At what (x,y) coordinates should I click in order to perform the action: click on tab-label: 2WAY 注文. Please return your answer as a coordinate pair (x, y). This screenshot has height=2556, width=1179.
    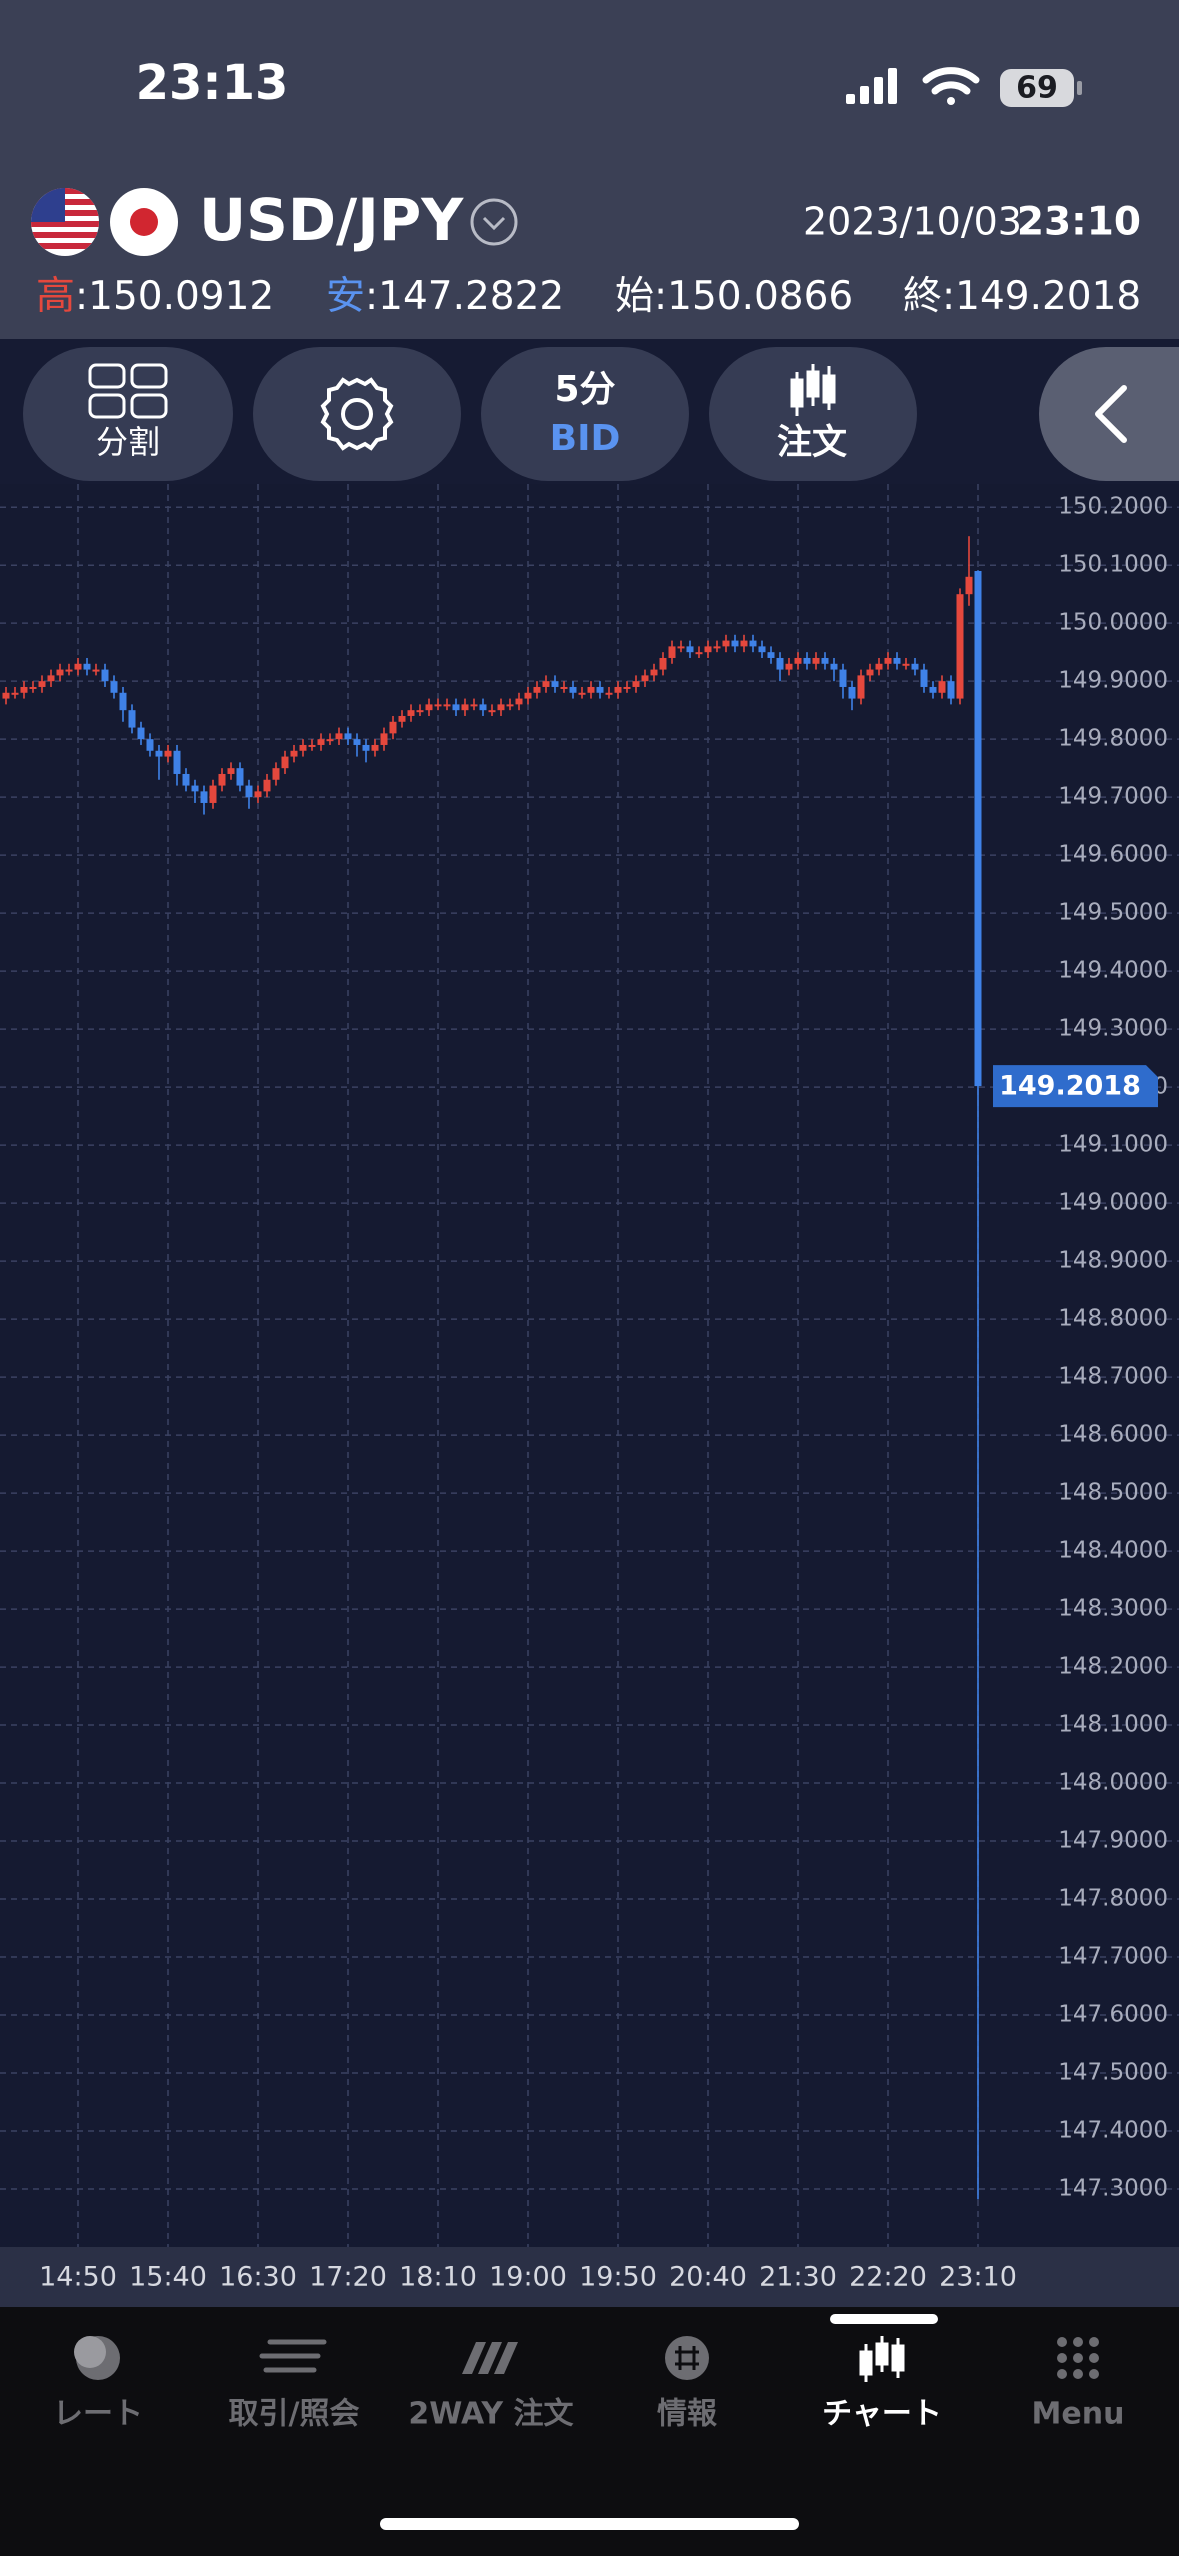
    Looking at the image, I should click on (490, 2414).